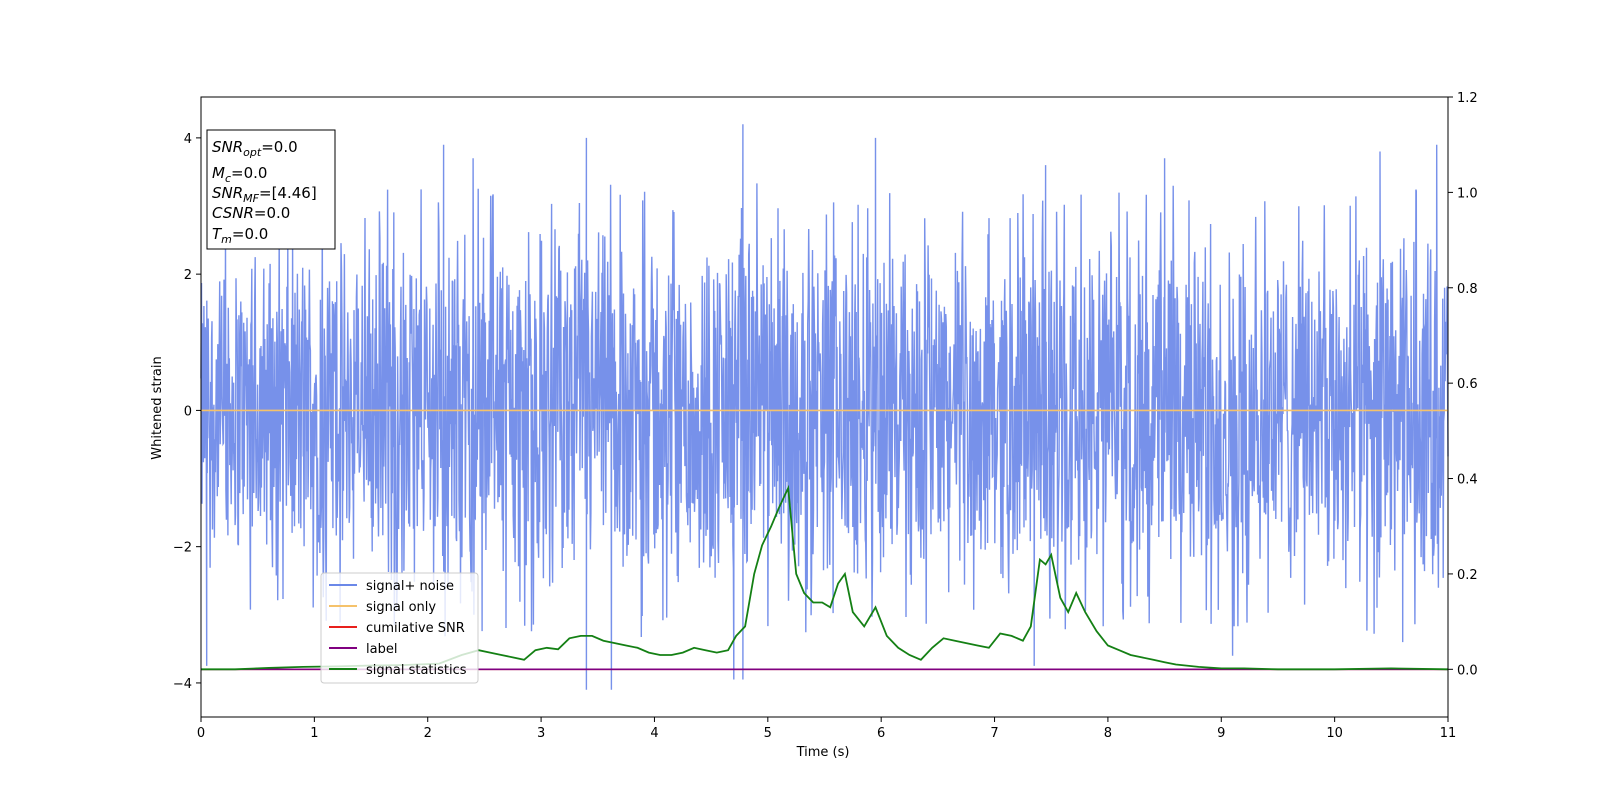 The image size is (1600, 800). I want to click on info-snr-opt: SNRopt=0.0, so click(255, 148).